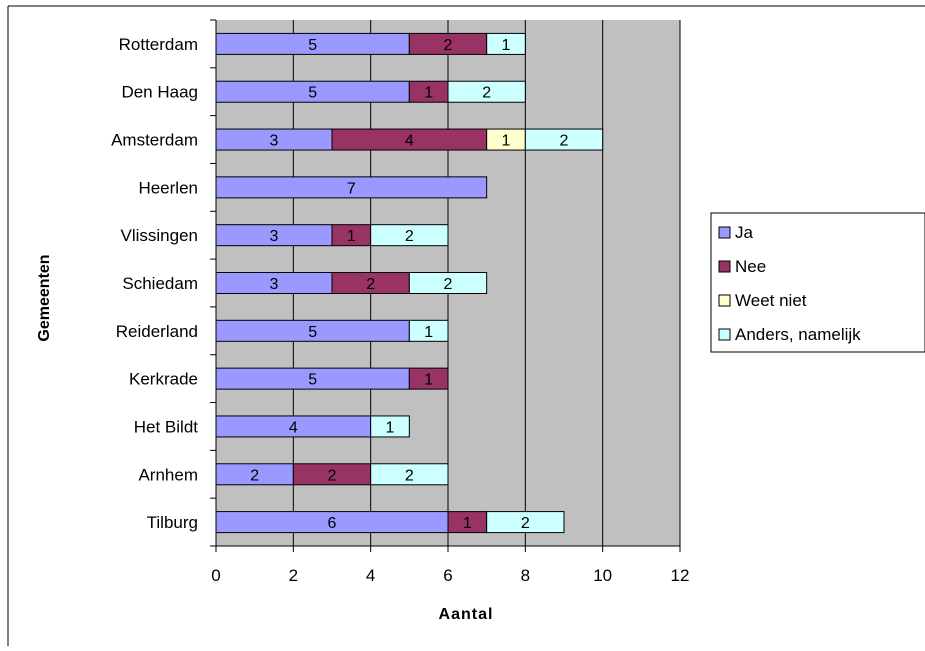  What do you see at coordinates (351, 188) in the screenshot?
I see `data-label: 7` at bounding box center [351, 188].